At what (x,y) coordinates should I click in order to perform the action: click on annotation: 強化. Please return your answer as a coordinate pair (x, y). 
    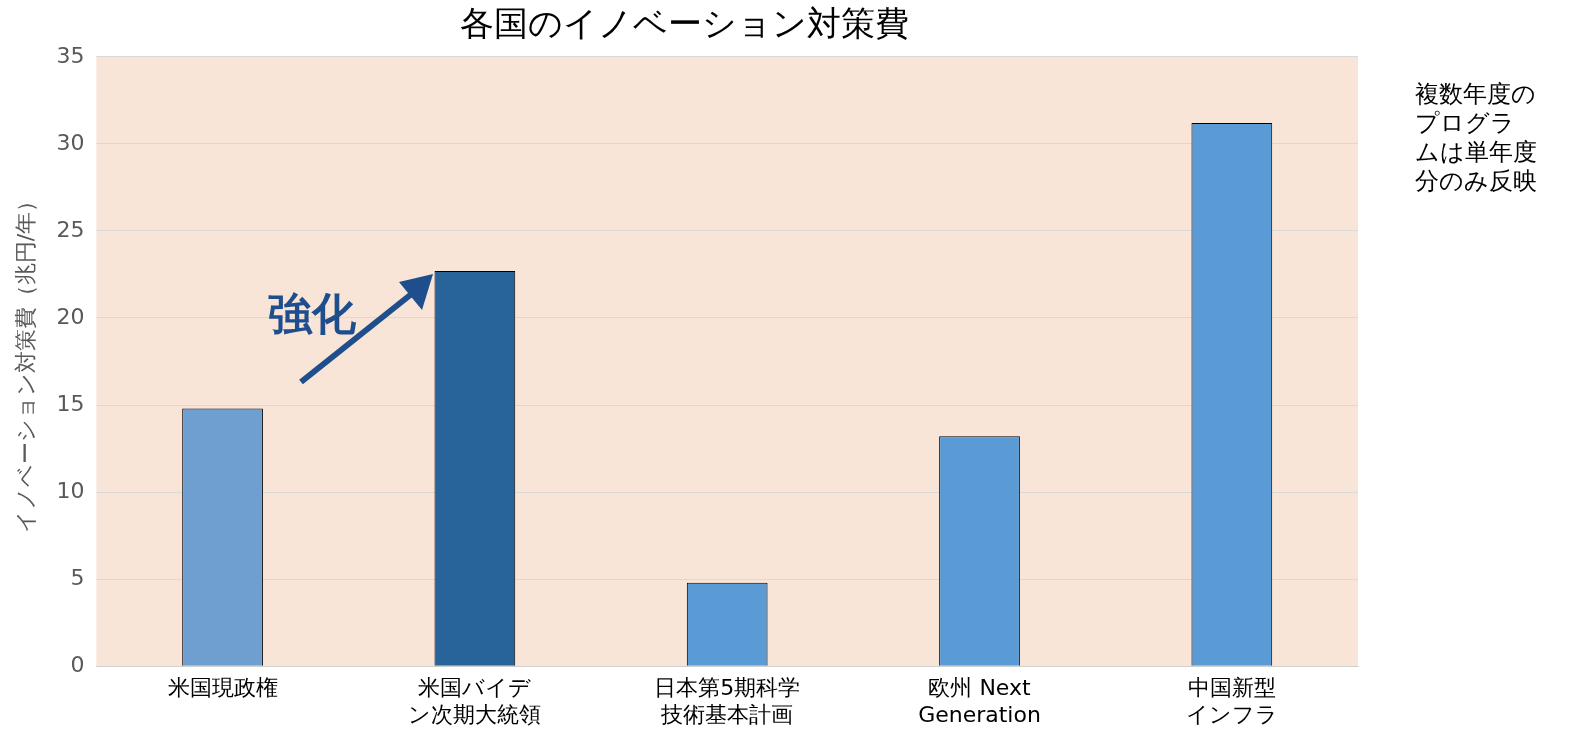
    Looking at the image, I should click on (312, 314).